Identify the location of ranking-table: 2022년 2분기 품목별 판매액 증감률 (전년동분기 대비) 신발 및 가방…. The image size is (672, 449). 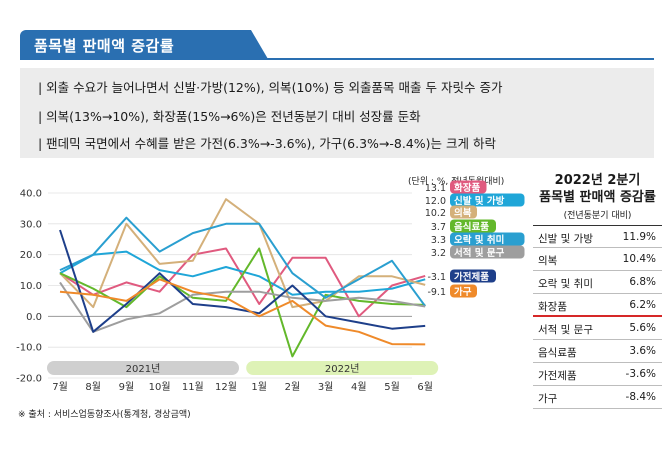
(597, 290).